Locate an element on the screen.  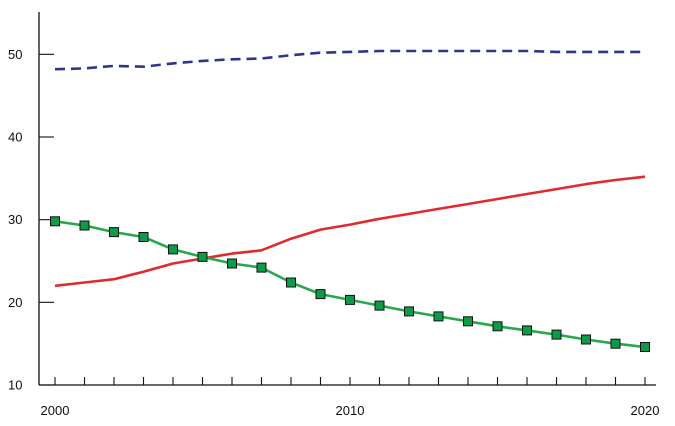
y-tick-label: 10 is located at coordinates (15, 385).